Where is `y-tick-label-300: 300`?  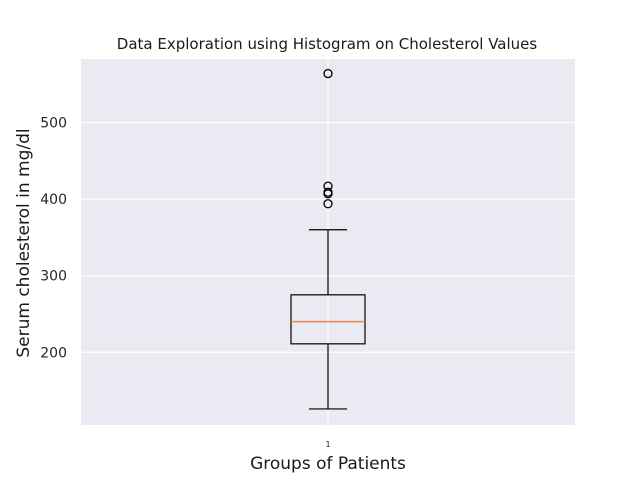
y-tick-label-300: 300 is located at coordinates (53, 277).